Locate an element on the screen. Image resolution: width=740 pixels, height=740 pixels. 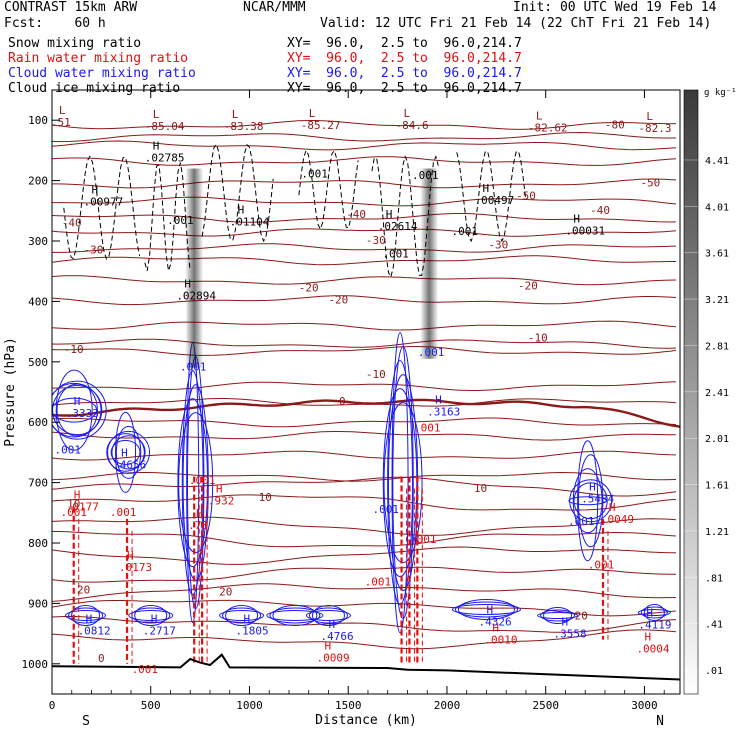
isotherm-label: -10 is located at coordinates (376, 374).